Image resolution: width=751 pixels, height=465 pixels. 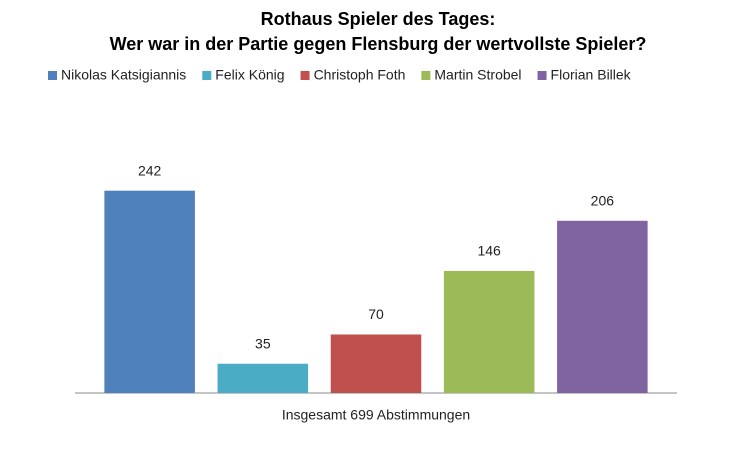 I want to click on legend-label: Florian Billek, so click(x=591, y=75).